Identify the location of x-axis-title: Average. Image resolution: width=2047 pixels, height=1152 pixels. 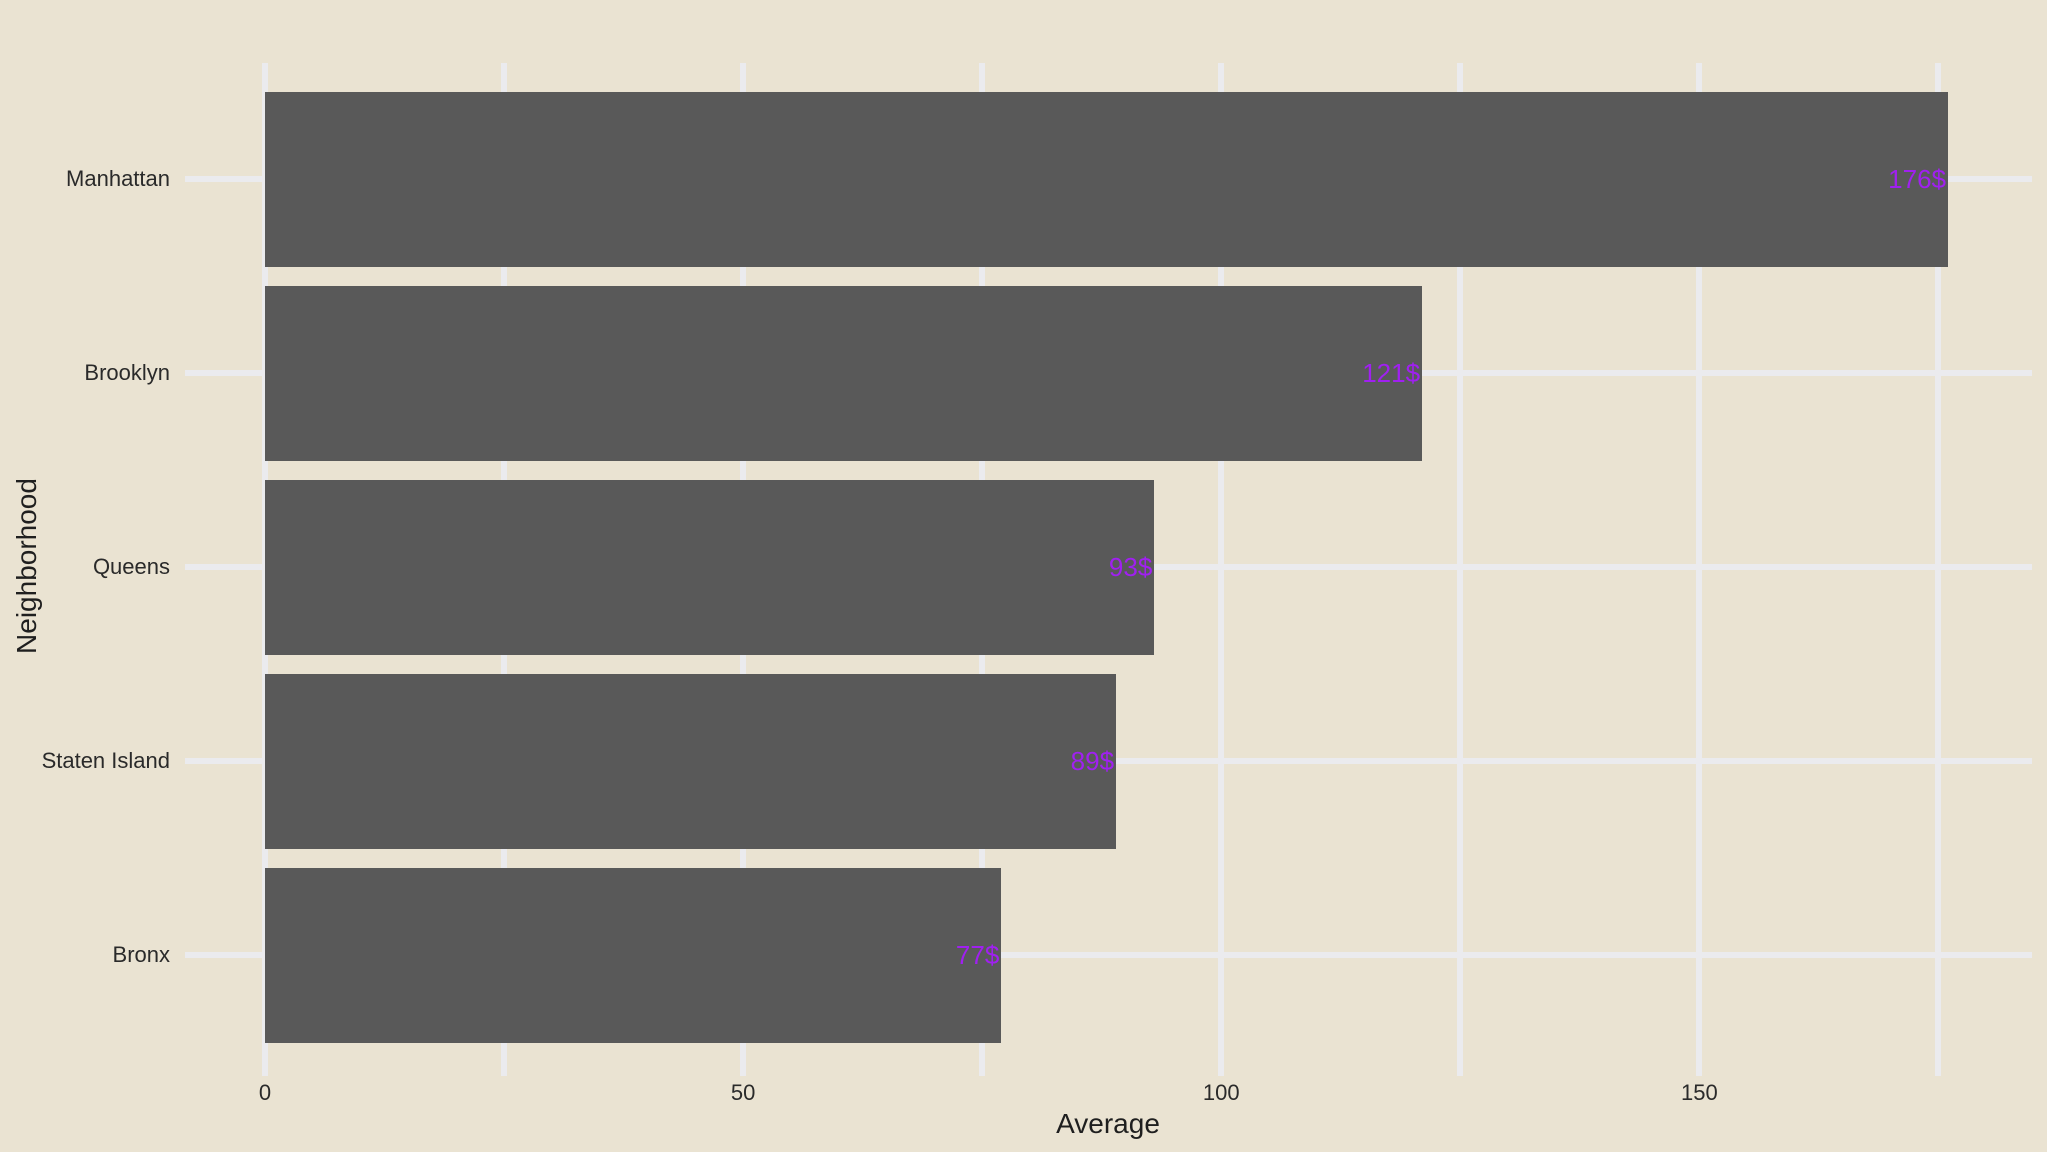
(1108, 1123).